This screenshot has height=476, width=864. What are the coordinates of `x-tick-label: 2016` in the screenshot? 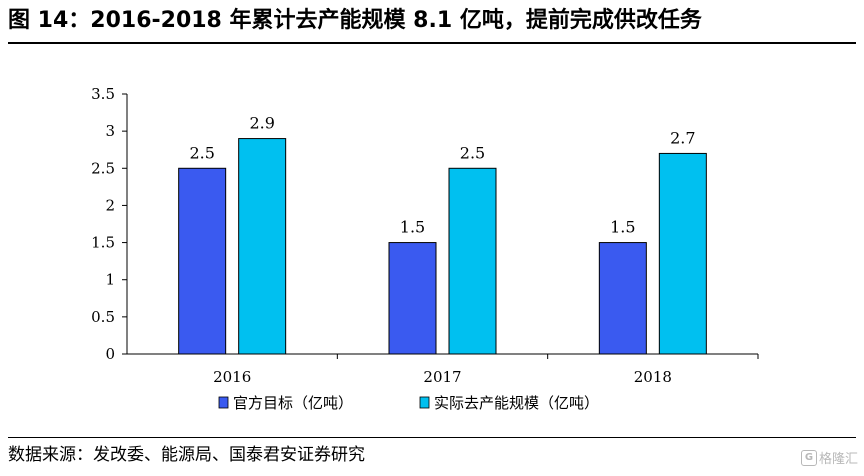 It's located at (232, 377).